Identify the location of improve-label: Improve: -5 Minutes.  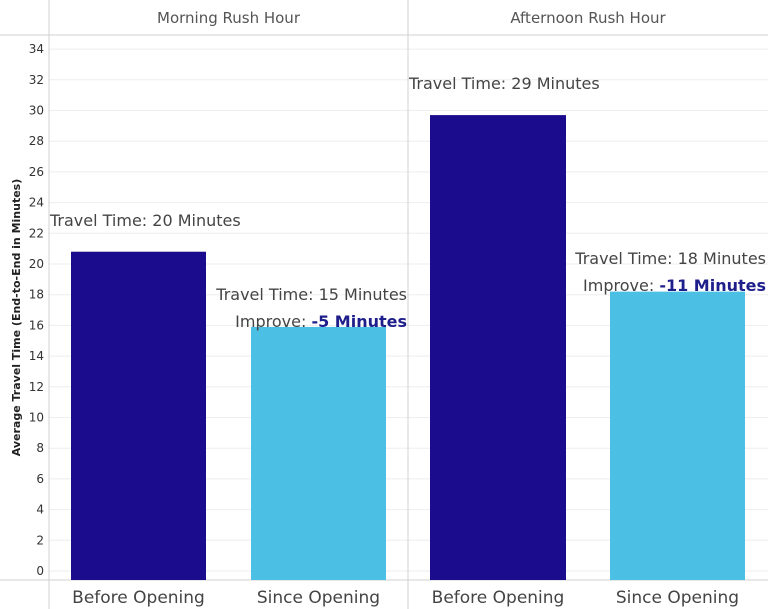
(321, 321).